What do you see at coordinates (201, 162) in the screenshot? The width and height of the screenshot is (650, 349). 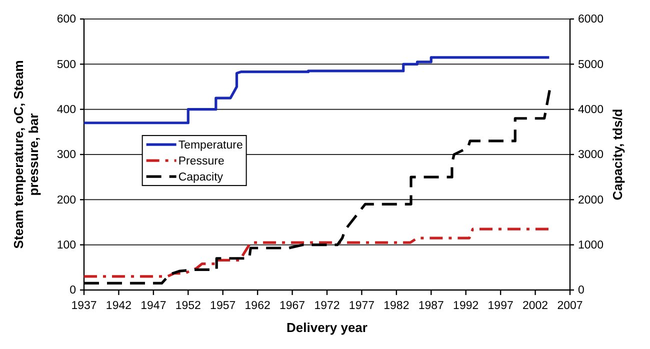 I see `legend-label: Pressure` at bounding box center [201, 162].